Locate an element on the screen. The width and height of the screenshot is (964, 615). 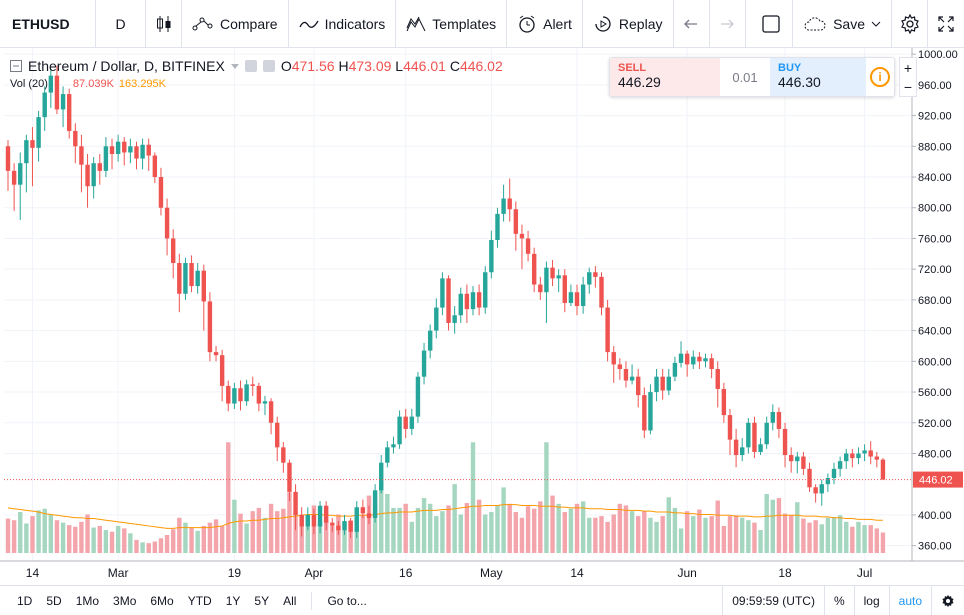
zoom-in-button: + is located at coordinates (908, 67).